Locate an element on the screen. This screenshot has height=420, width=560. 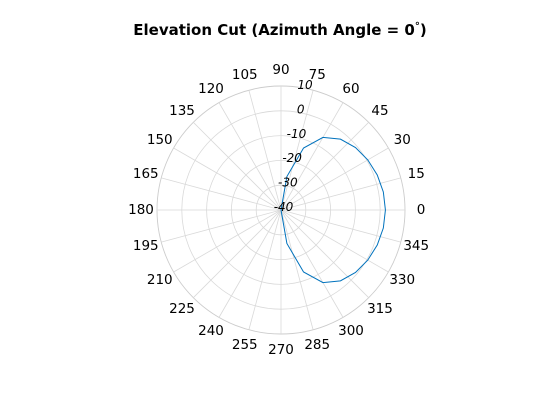
angle-tick-label: 0 is located at coordinates (421, 210).